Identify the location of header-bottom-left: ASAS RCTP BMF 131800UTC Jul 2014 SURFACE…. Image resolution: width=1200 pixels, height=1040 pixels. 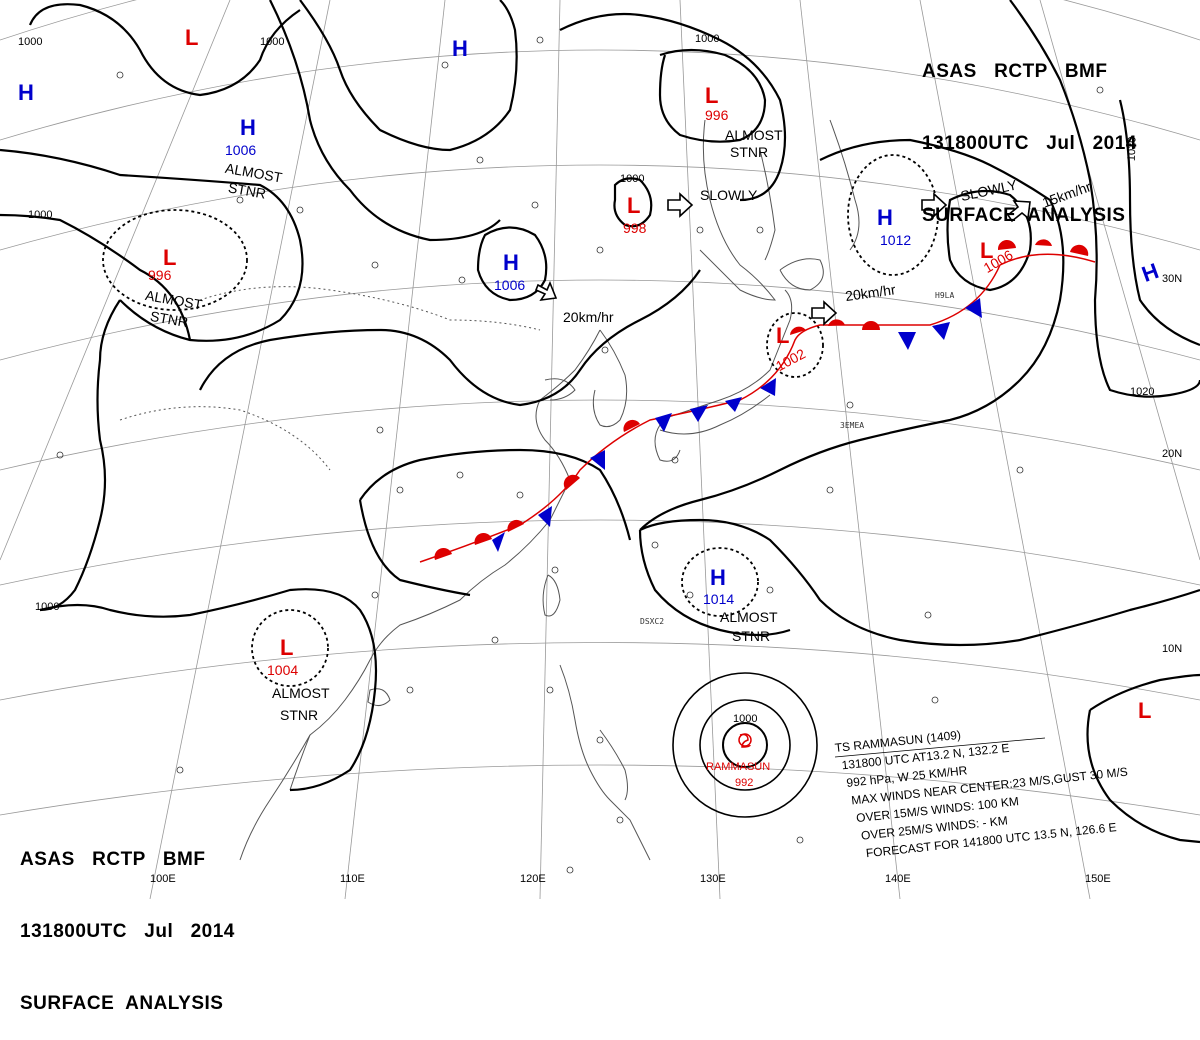
(127, 920).